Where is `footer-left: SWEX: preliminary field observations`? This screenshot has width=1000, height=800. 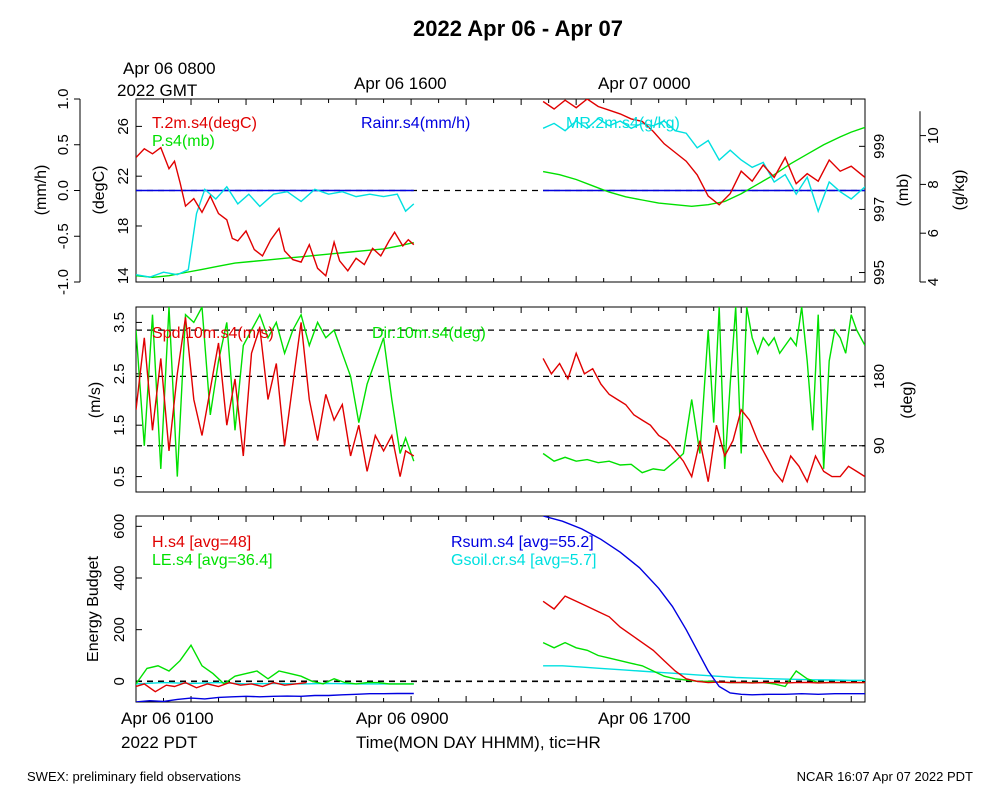
footer-left: SWEX: preliminary field observations is located at coordinates (134, 776).